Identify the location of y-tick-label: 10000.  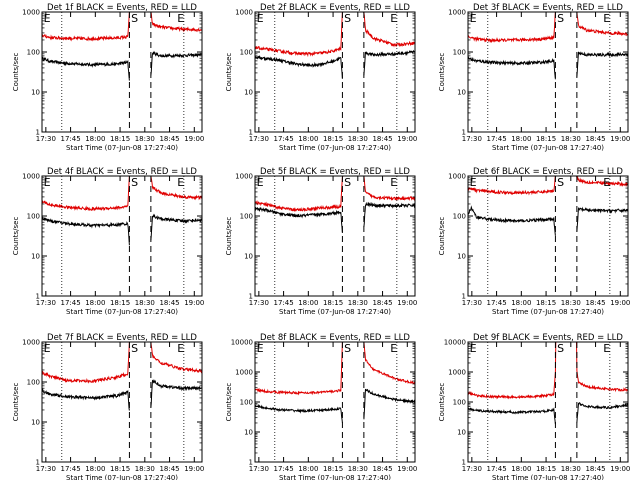
(242, 343).